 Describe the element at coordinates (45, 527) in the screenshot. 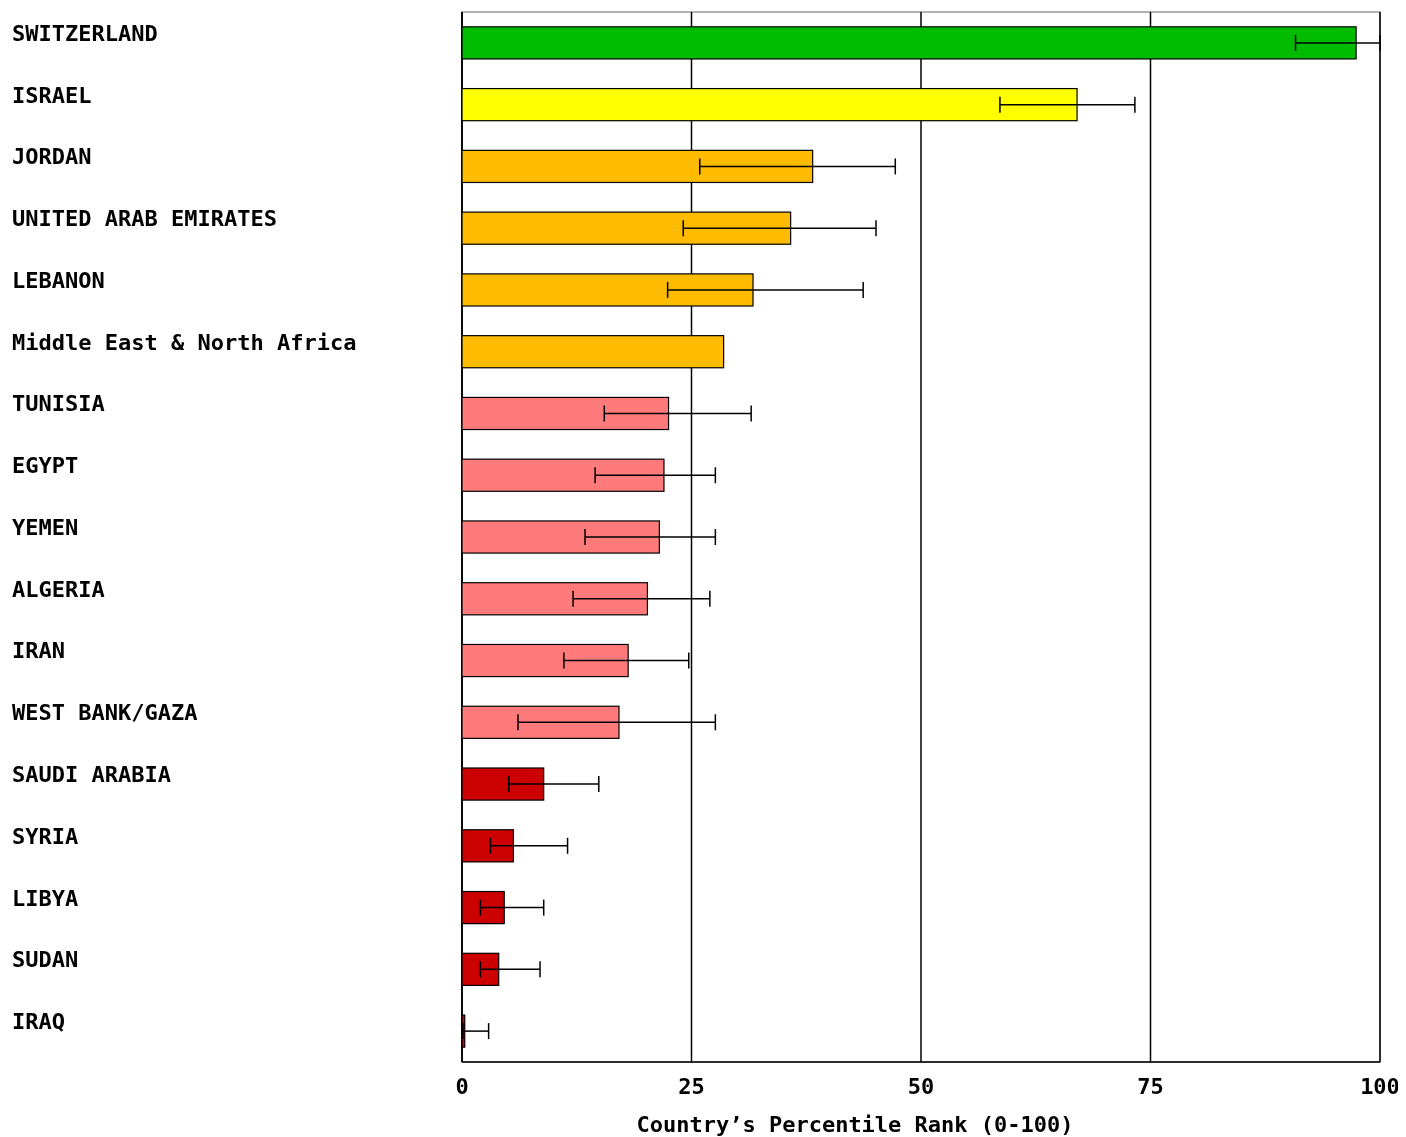

I see `y-tick-label: YEMEN` at that location.